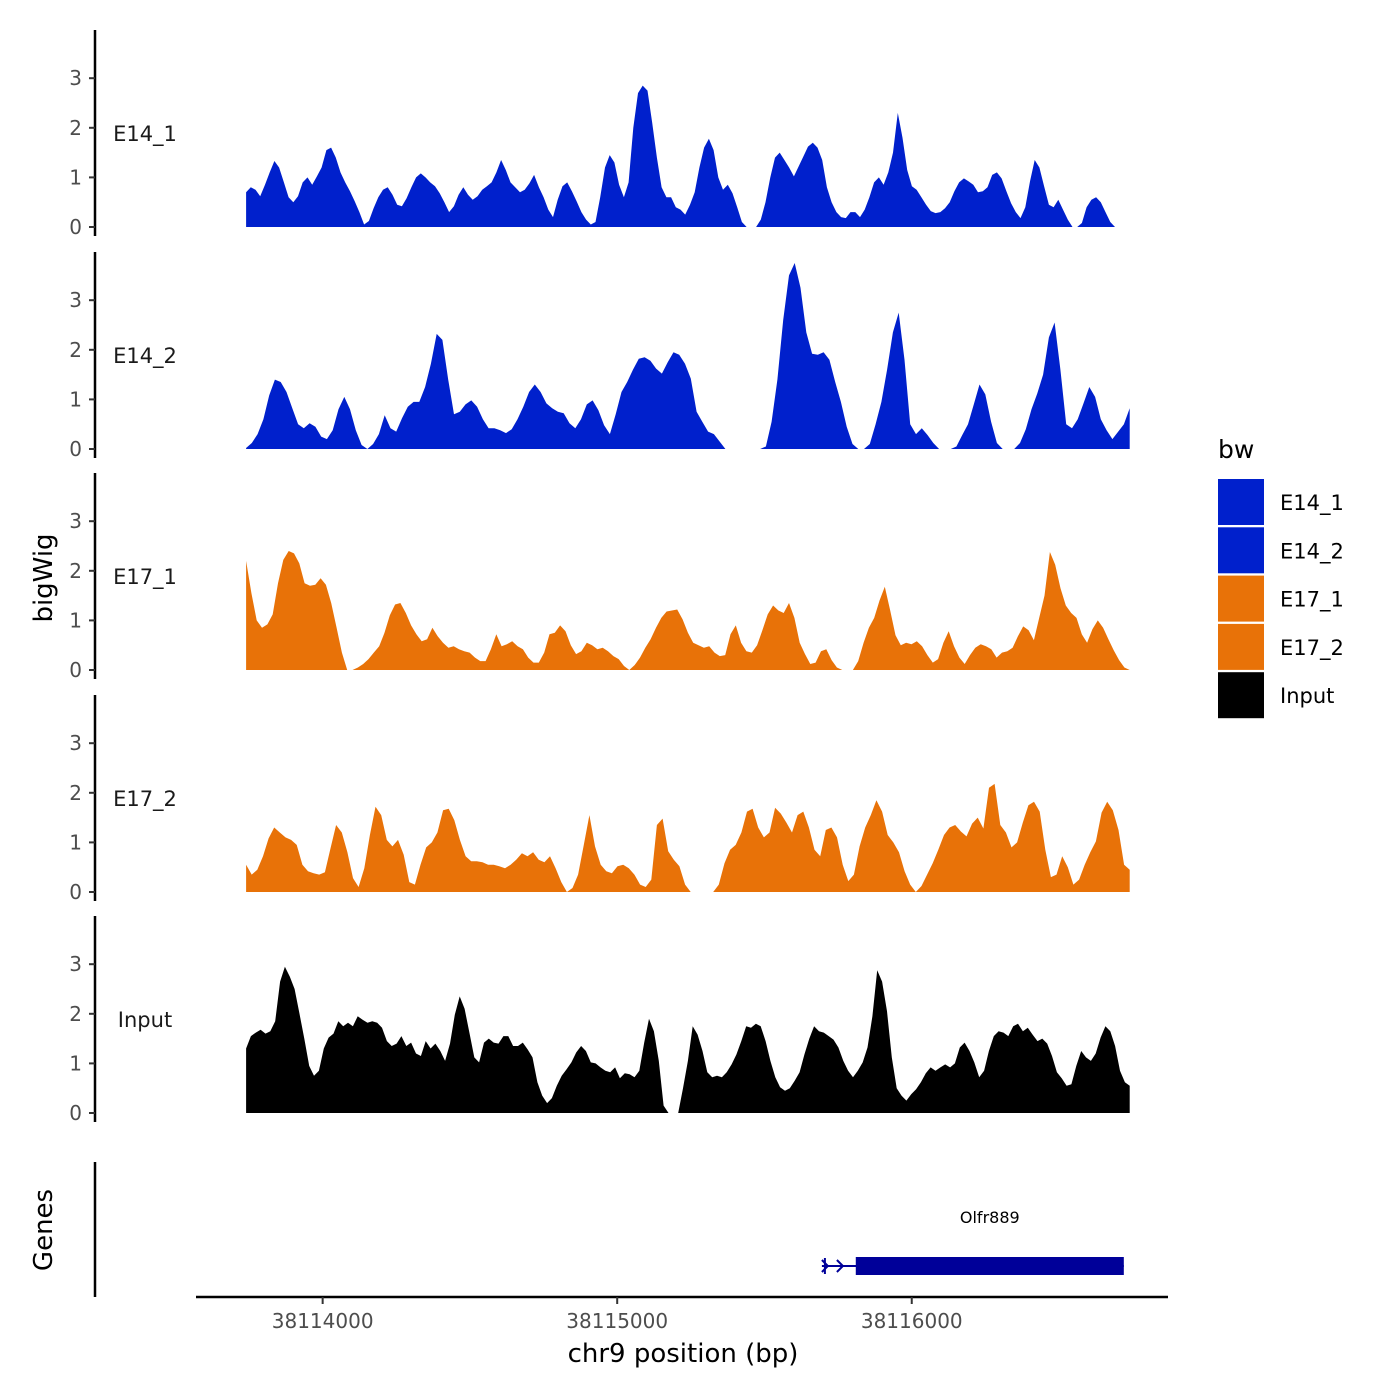  I want to click on track-E17_2: 0 1 2 3 E17_2, so click(599, 799).